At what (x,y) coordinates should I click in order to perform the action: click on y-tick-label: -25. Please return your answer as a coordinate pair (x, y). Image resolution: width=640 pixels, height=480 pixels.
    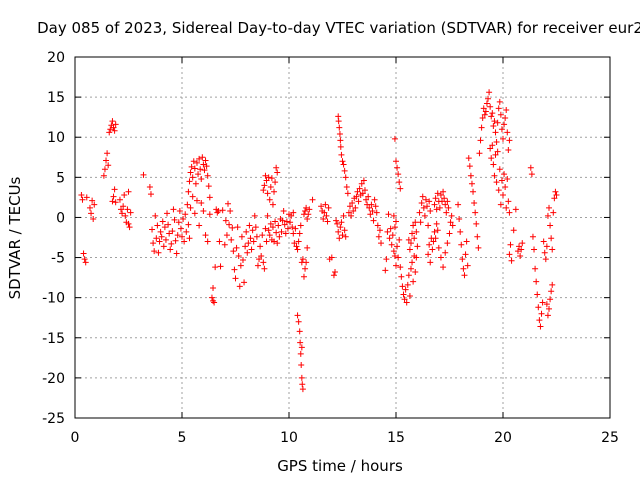
    Looking at the image, I should click on (53, 419).